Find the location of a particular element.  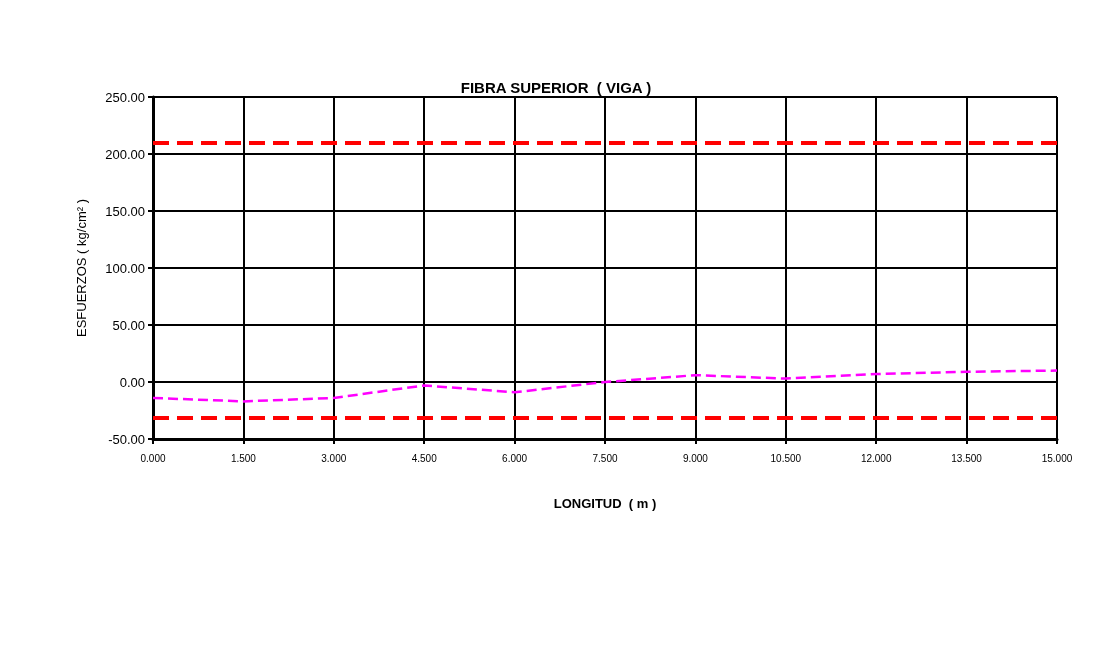

x-tick-label: 6.000 is located at coordinates (515, 458).